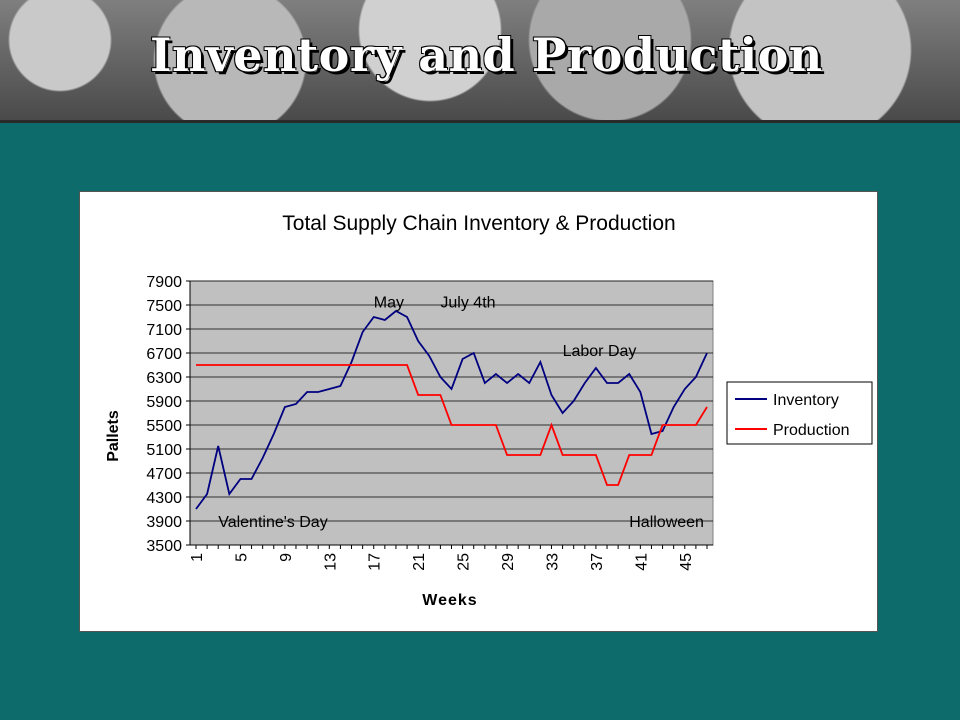  I want to click on x-tick-label: 17, so click(375, 562).